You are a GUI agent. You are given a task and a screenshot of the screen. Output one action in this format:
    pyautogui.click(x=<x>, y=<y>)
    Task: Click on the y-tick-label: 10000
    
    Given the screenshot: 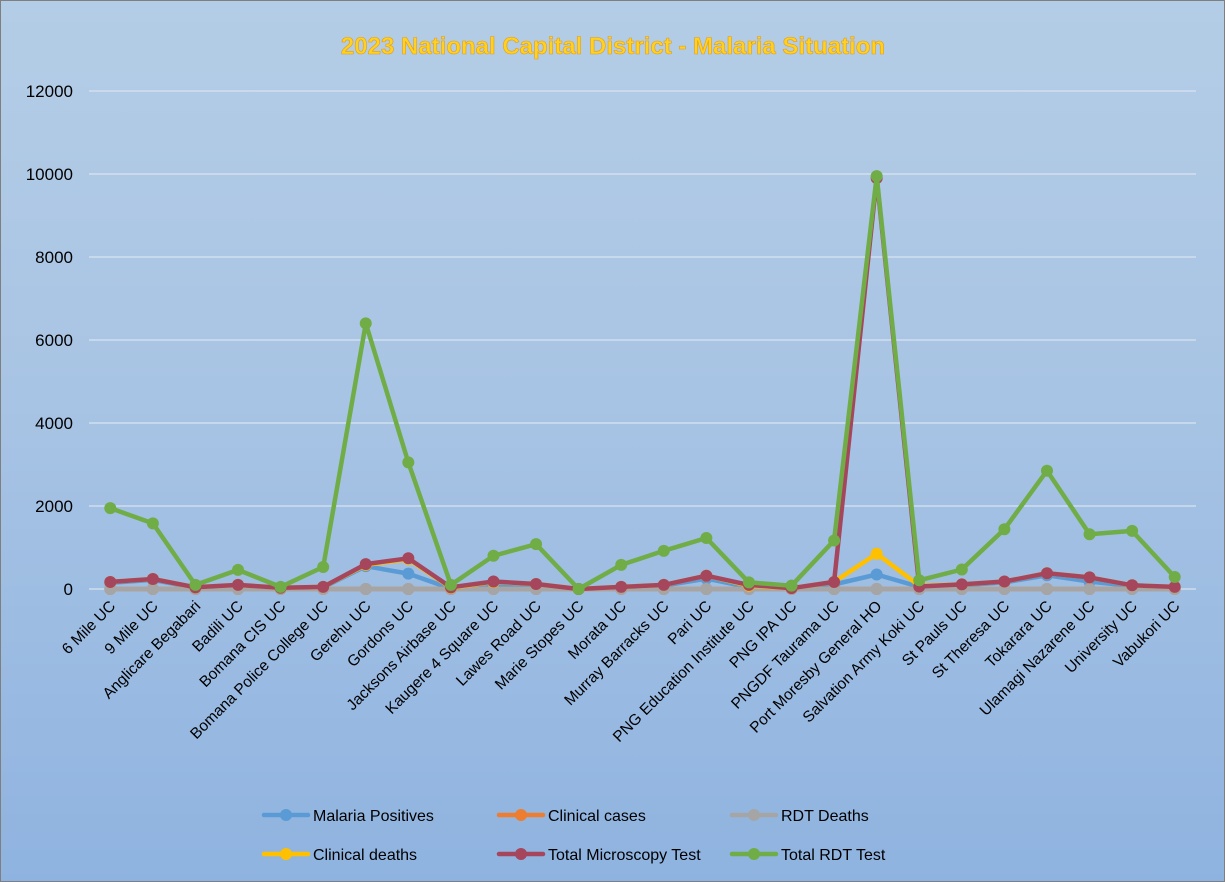 What is the action you would take?
    pyautogui.click(x=49, y=174)
    